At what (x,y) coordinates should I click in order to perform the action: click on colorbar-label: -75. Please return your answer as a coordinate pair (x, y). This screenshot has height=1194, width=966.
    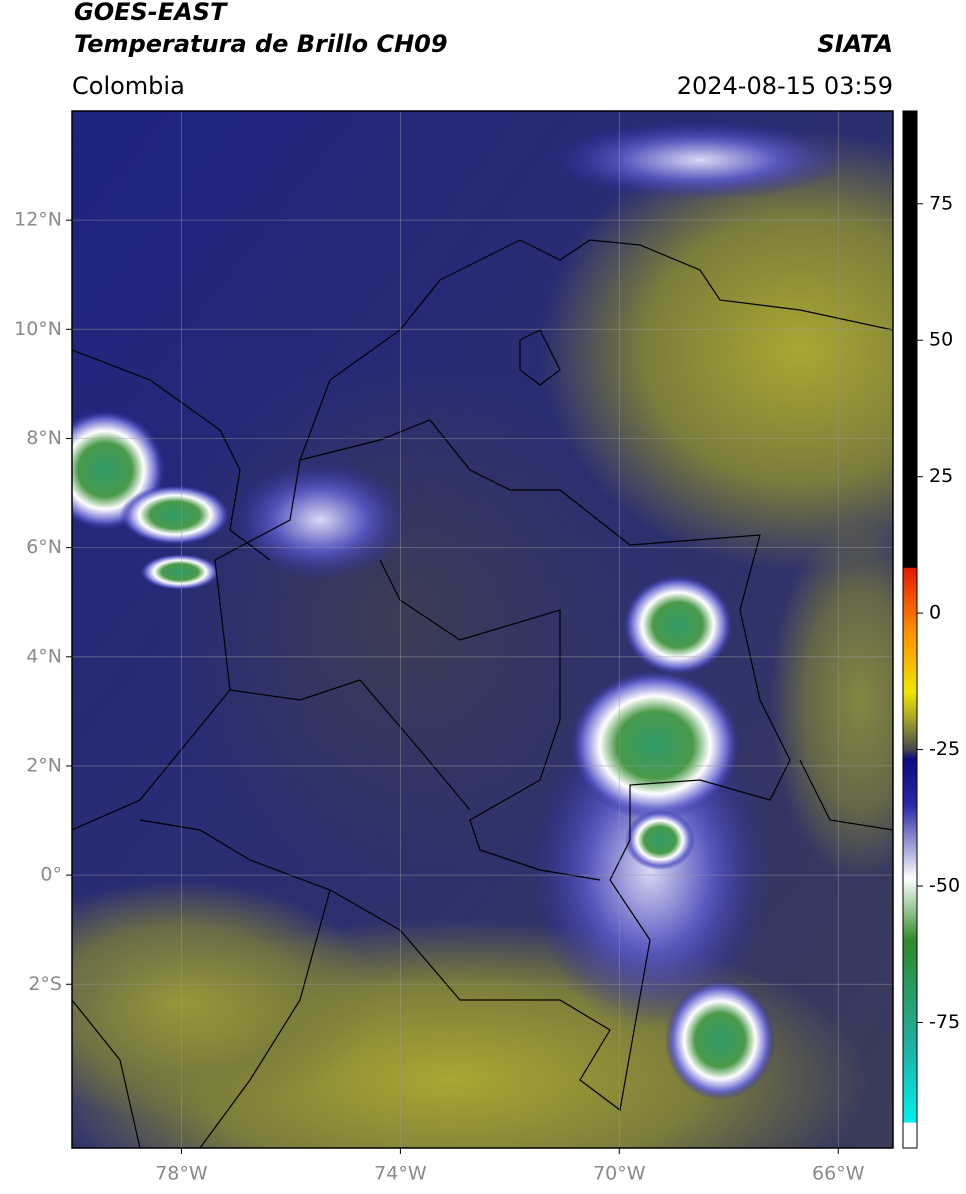
    Looking at the image, I should click on (944, 1022).